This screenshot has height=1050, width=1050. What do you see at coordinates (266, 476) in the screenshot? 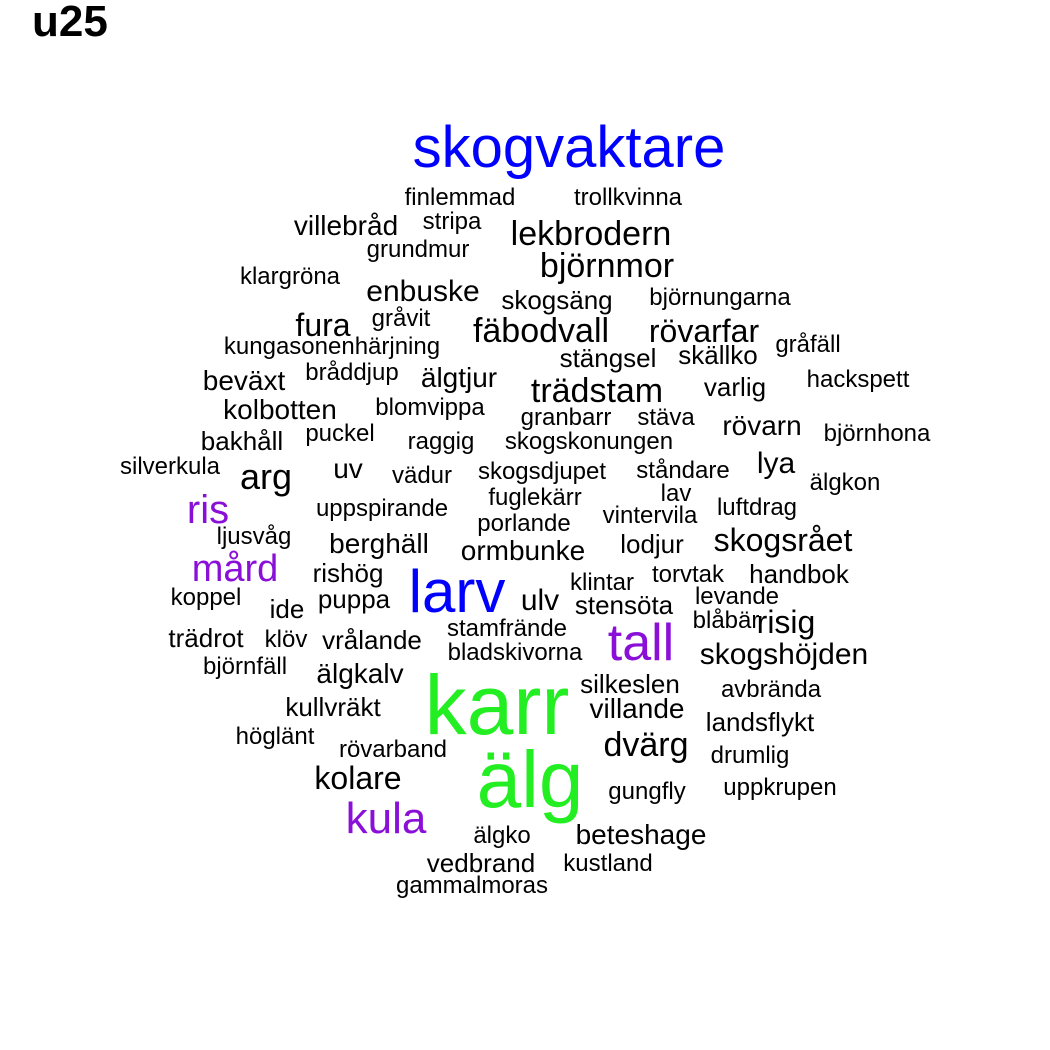
I see `cloud-word: arg` at bounding box center [266, 476].